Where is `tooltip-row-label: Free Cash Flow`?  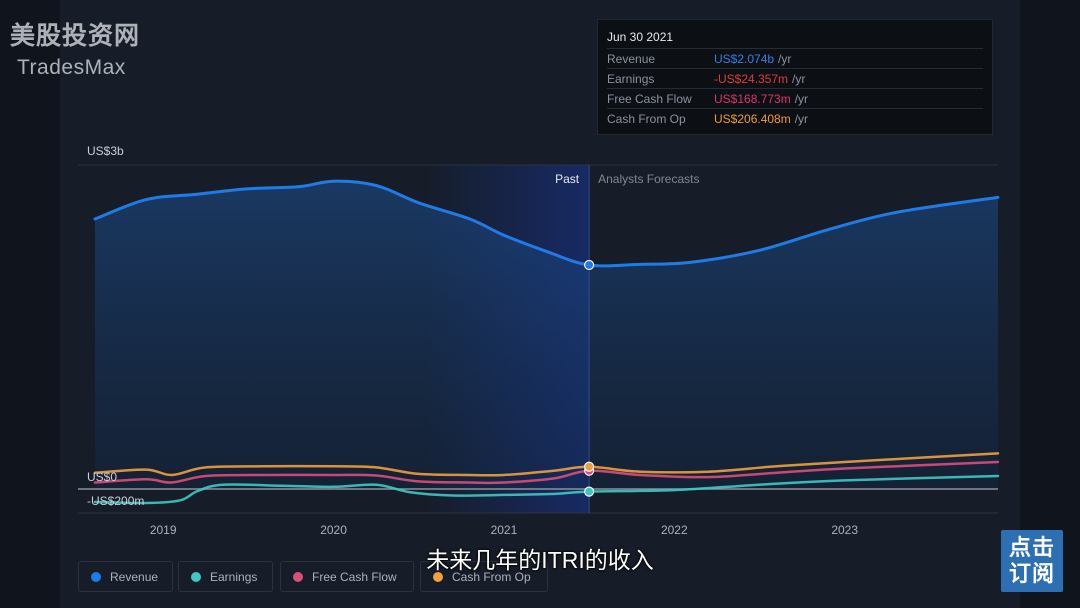 tooltip-row-label: Free Cash Flow is located at coordinates (649, 99).